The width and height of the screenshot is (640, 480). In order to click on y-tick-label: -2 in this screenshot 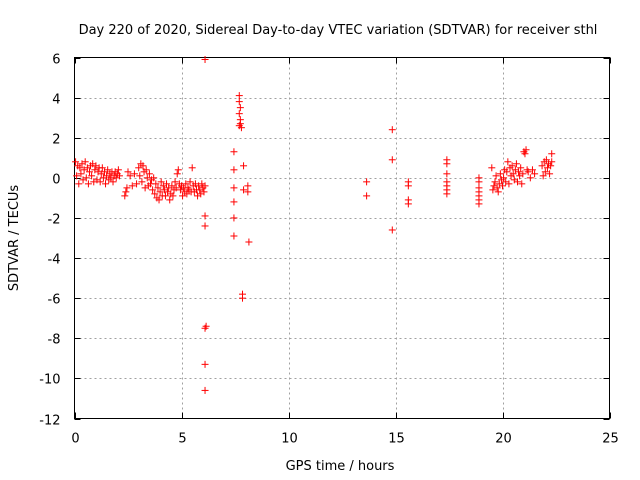, I will do `click(54, 220)`.